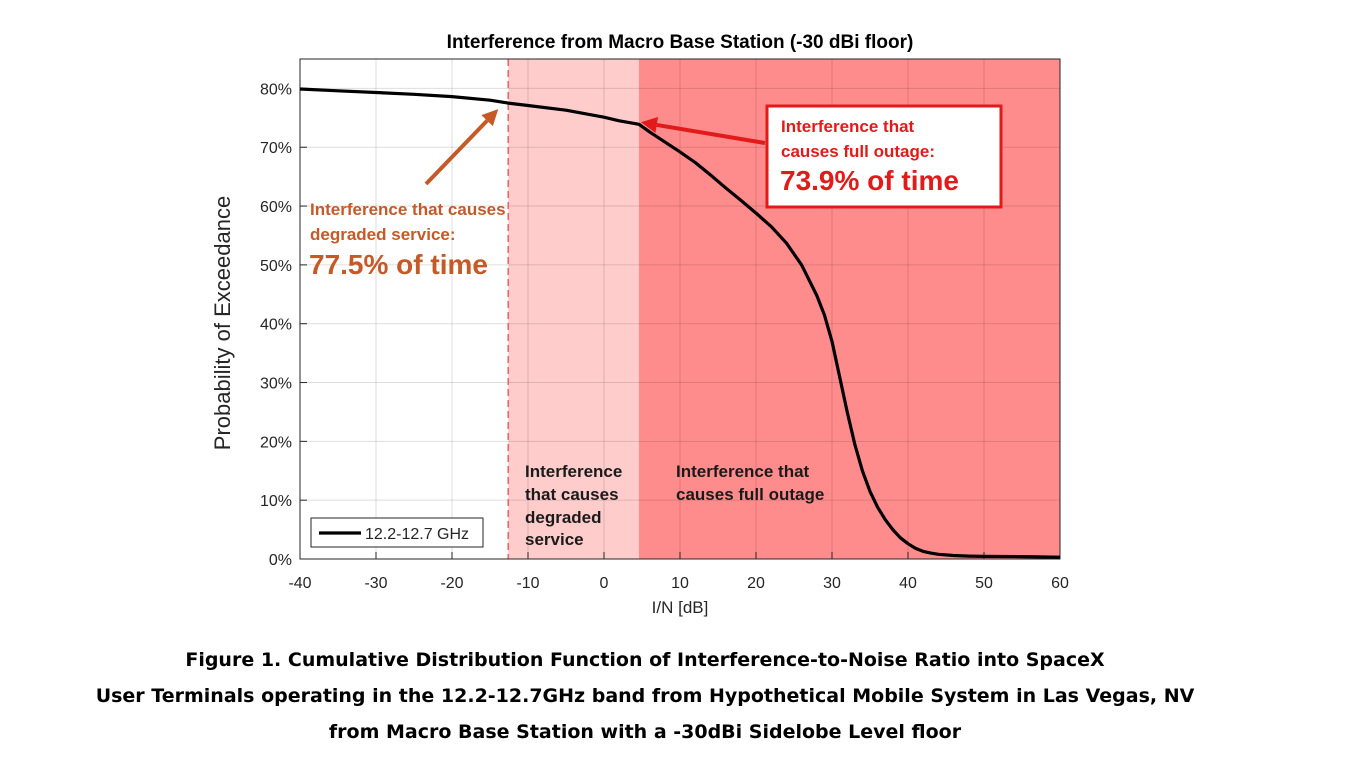 The height and width of the screenshot is (763, 1355). I want to click on x-tick-labels: -40 -30 -20 -10 0 10 20 30 40 50 60, so click(678, 572).